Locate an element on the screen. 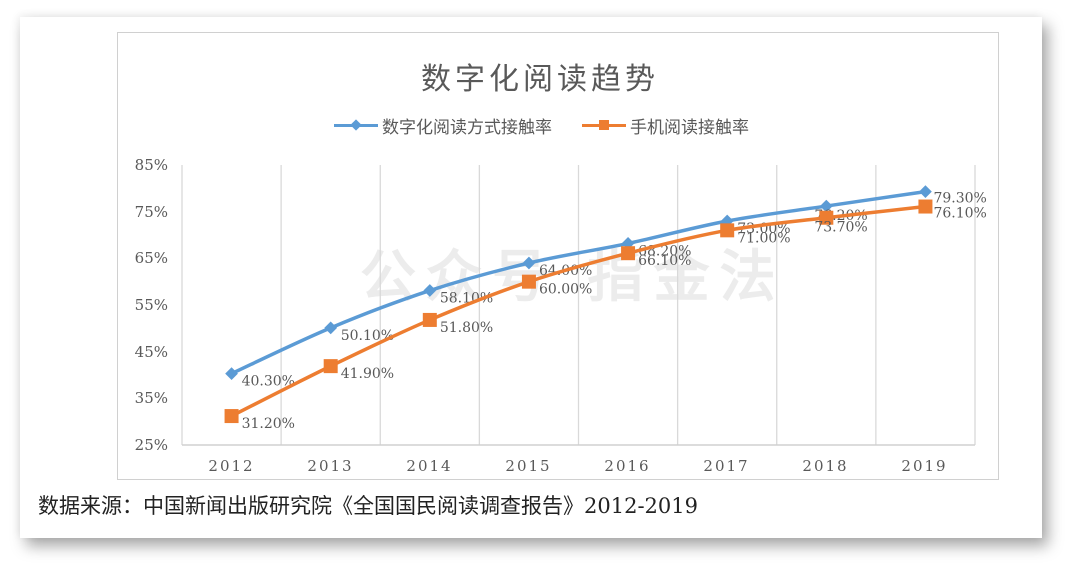 This screenshot has height=571, width=1080. data-label: 71.00% is located at coordinates (763, 238).